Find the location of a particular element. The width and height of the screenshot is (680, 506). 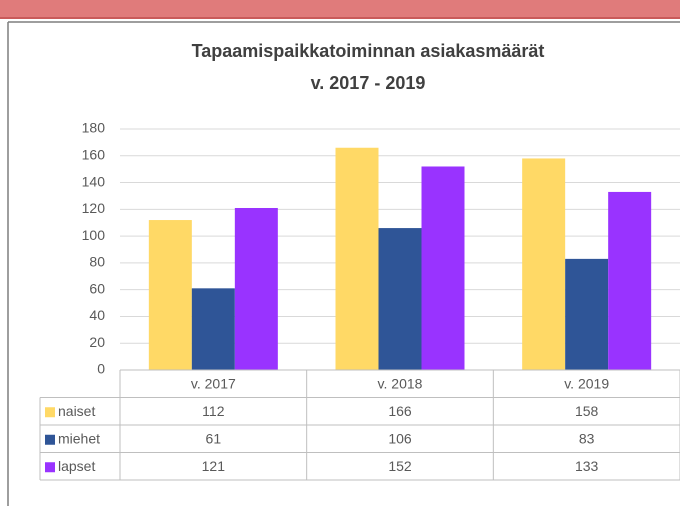

y-tick-label: 40 is located at coordinates (97, 315).